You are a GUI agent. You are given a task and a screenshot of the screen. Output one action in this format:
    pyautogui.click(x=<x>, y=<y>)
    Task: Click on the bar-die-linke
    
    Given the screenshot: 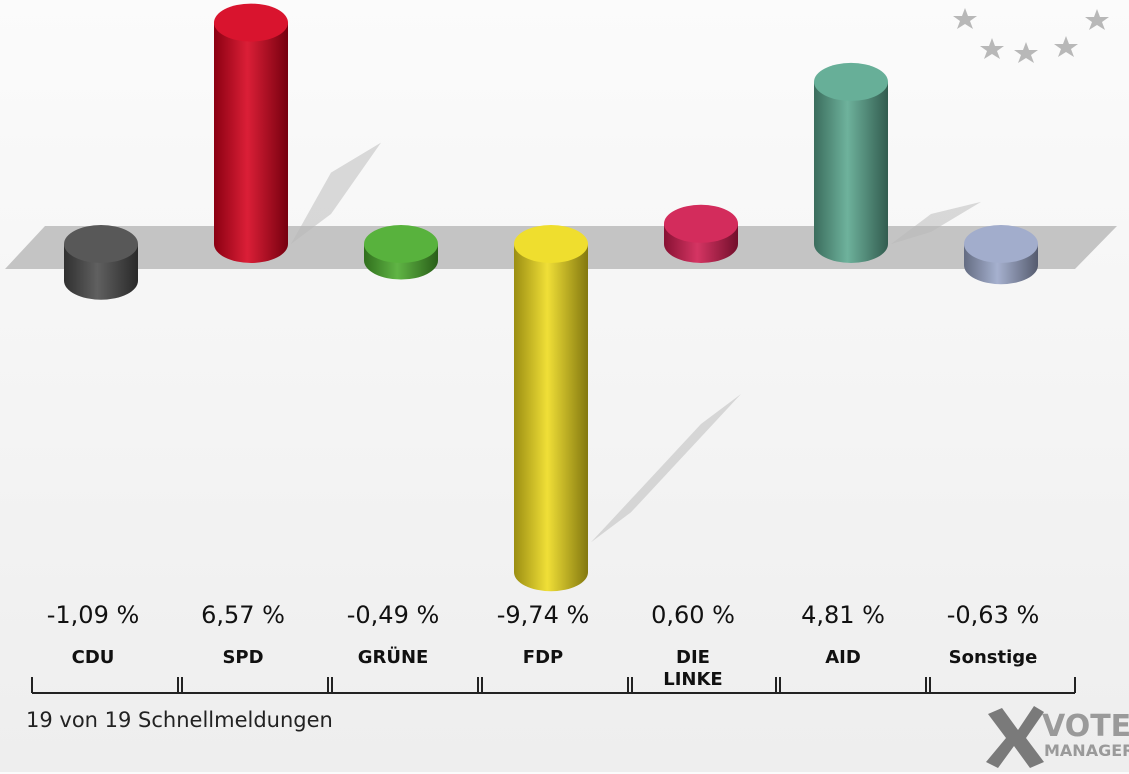 What is the action you would take?
    pyautogui.click(x=701, y=233)
    